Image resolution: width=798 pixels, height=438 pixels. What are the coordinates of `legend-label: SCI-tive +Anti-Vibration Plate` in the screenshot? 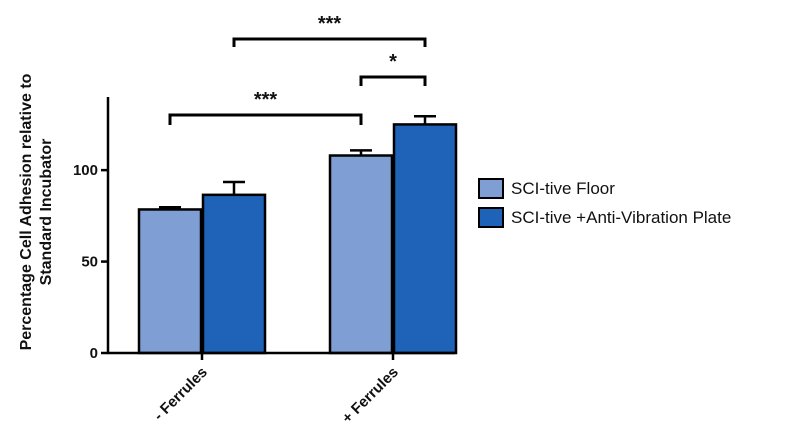 It's located at (621, 217).